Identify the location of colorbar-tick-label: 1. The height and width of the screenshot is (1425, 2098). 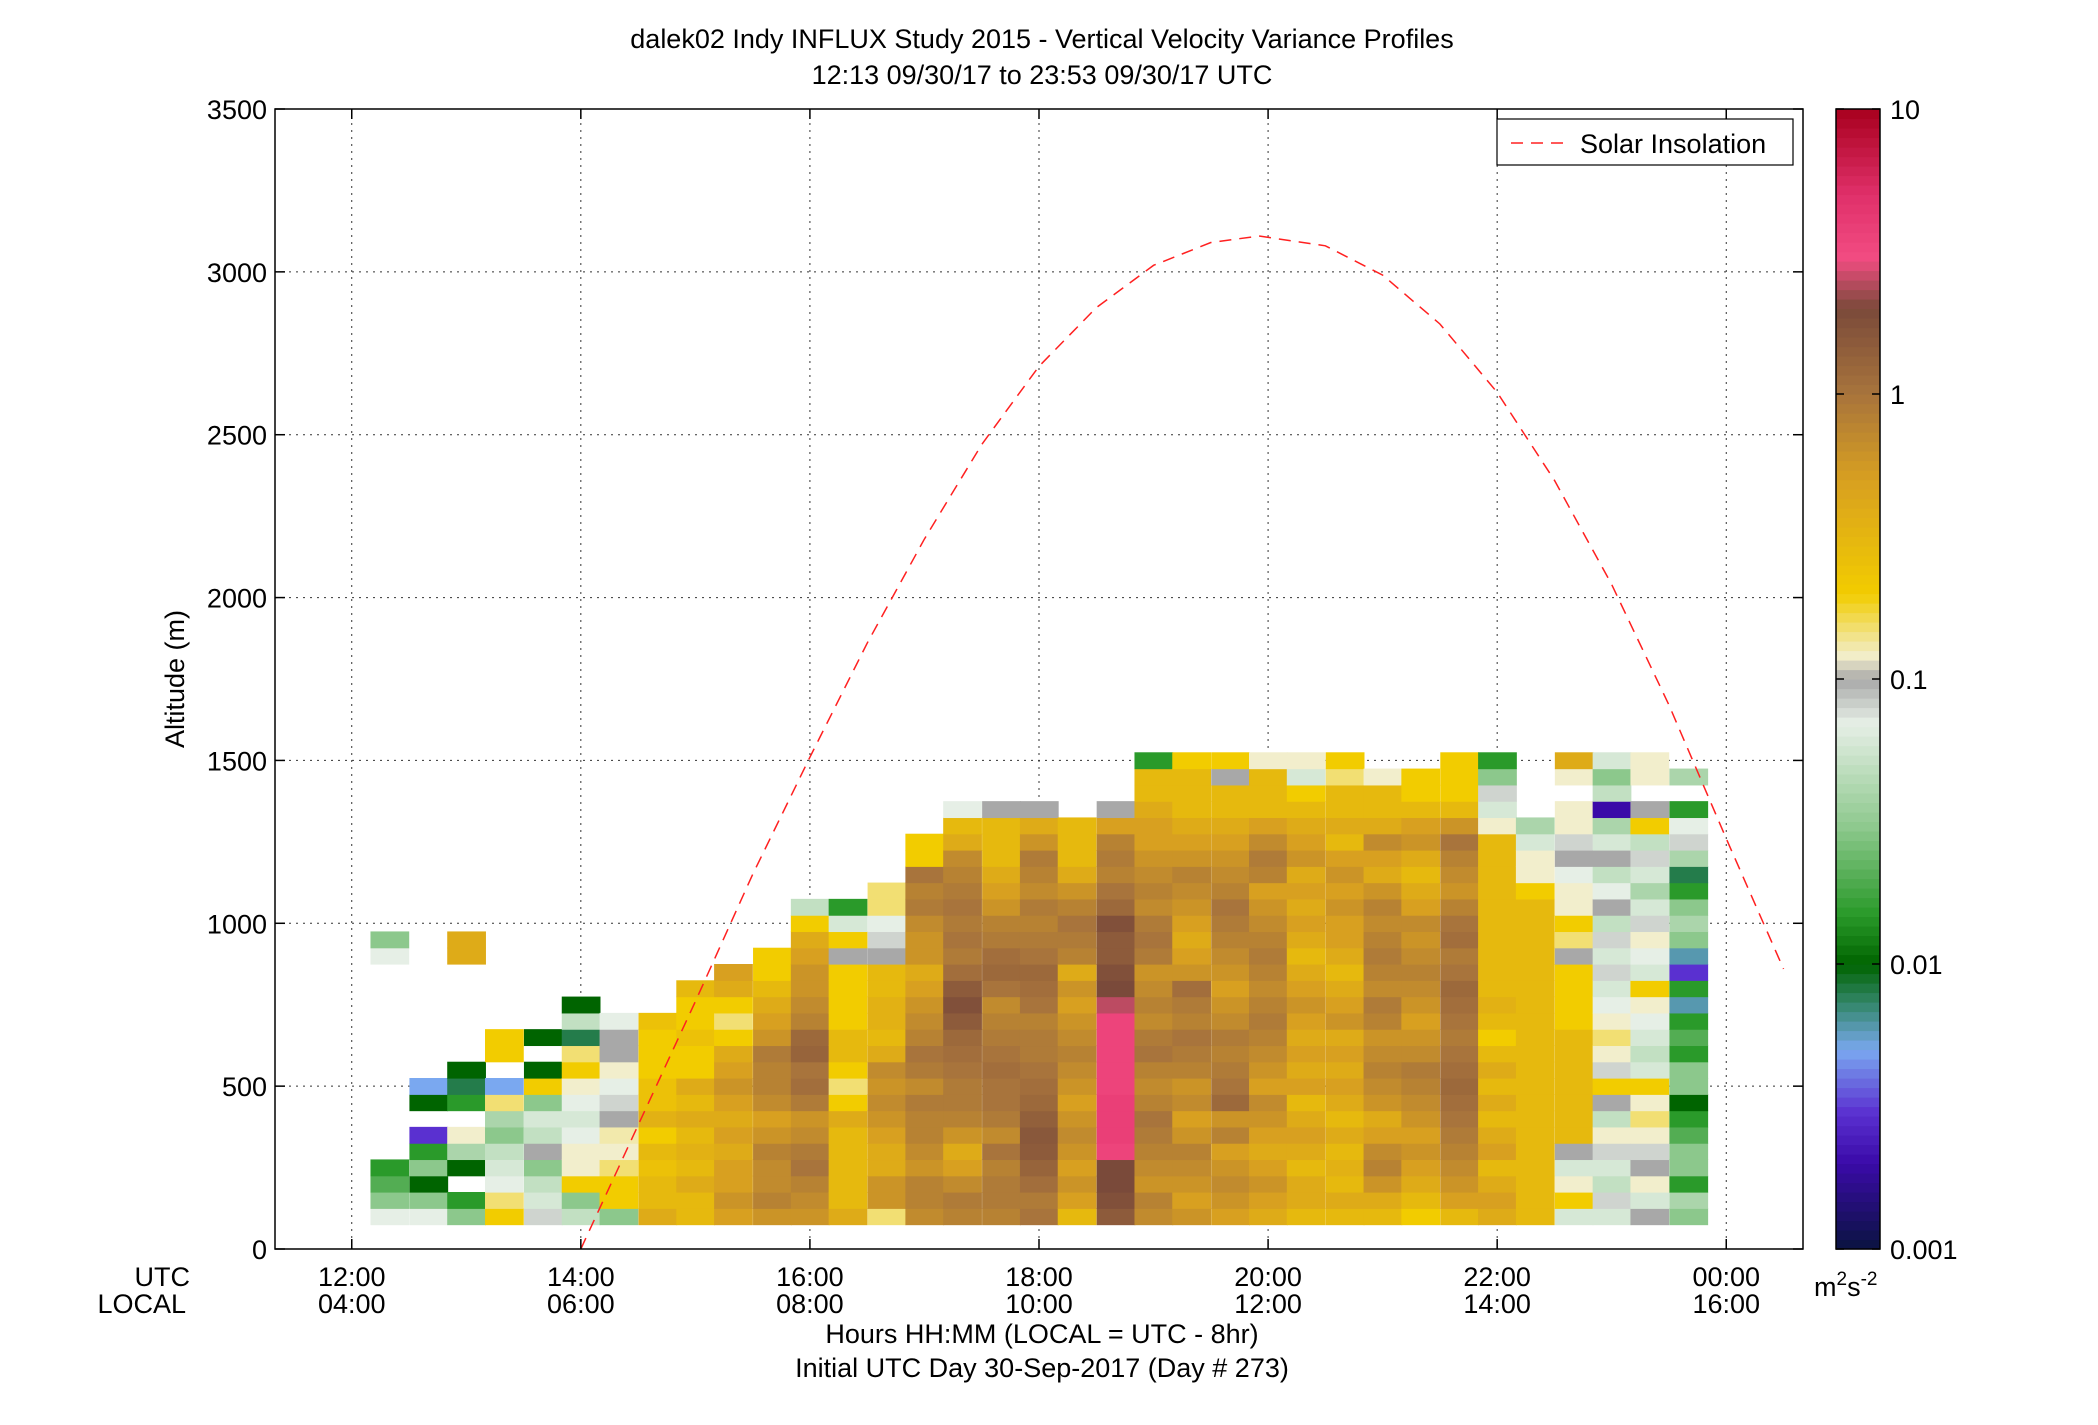
(1897, 395).